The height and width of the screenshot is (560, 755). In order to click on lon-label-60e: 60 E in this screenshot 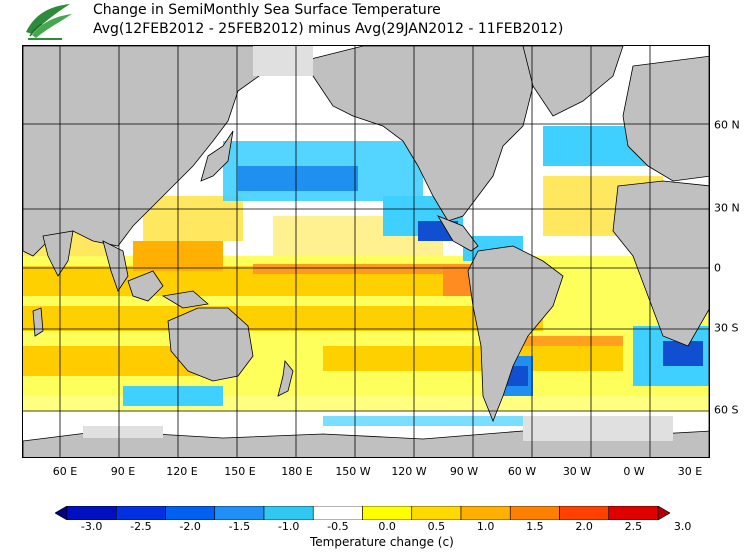, I will do `click(65, 471)`.